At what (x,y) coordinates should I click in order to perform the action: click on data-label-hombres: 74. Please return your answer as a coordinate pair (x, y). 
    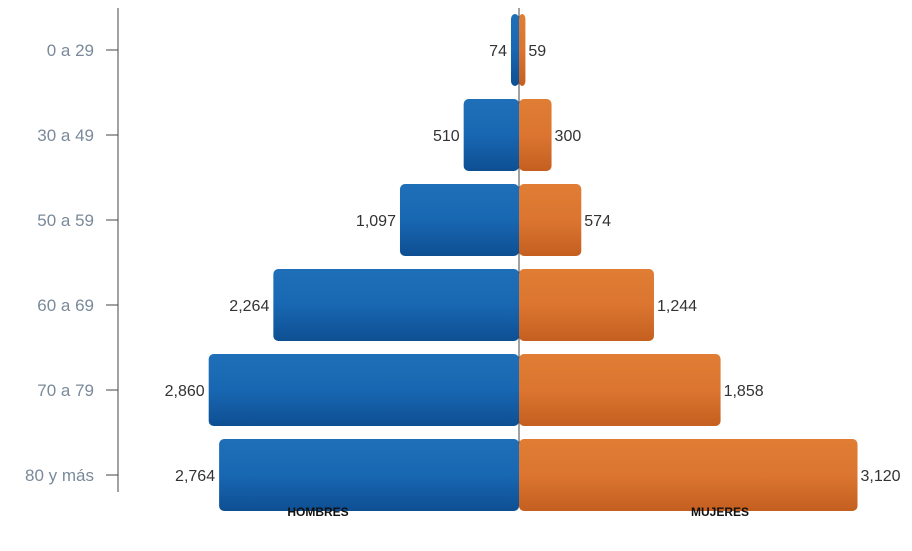
    Looking at the image, I should click on (498, 51).